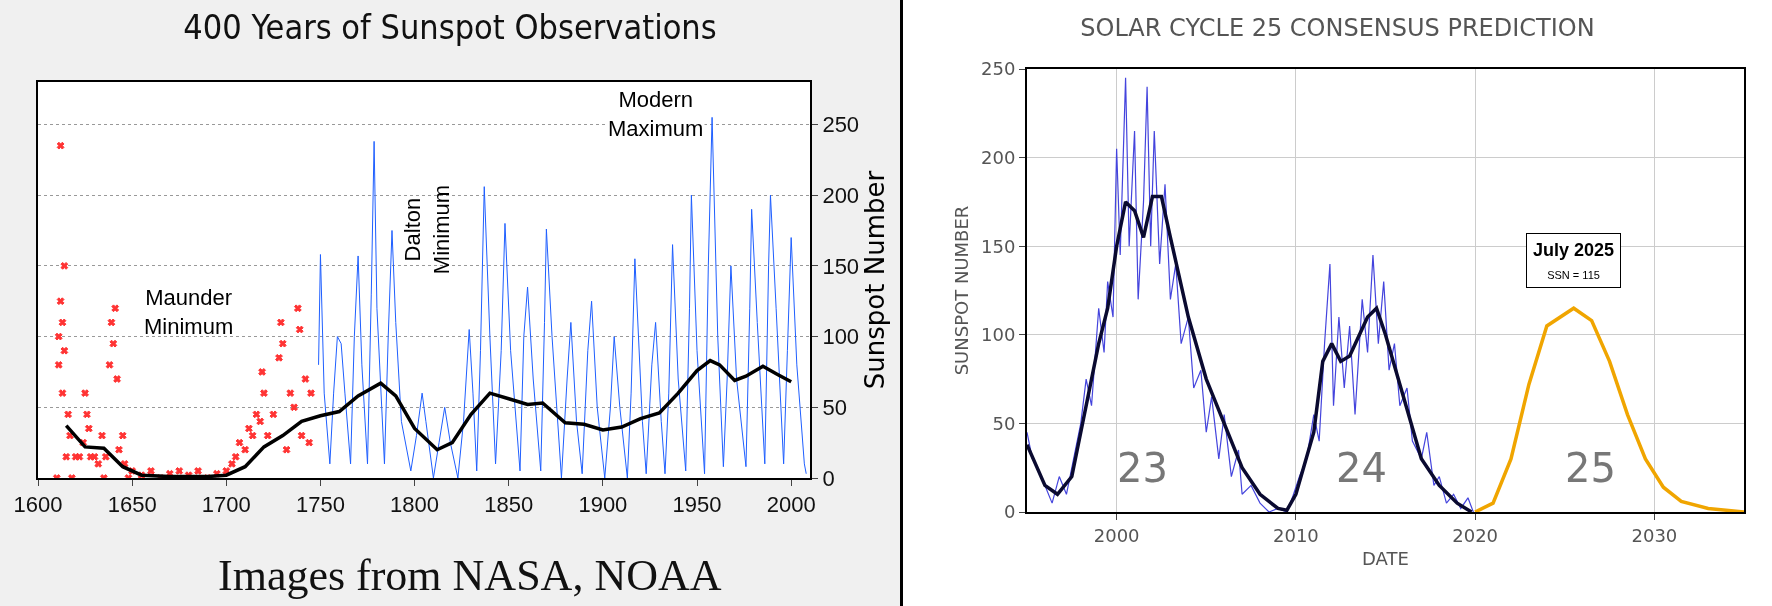  I want to click on y-axis-title: SUNSPOT NUMBER, so click(961, 290).